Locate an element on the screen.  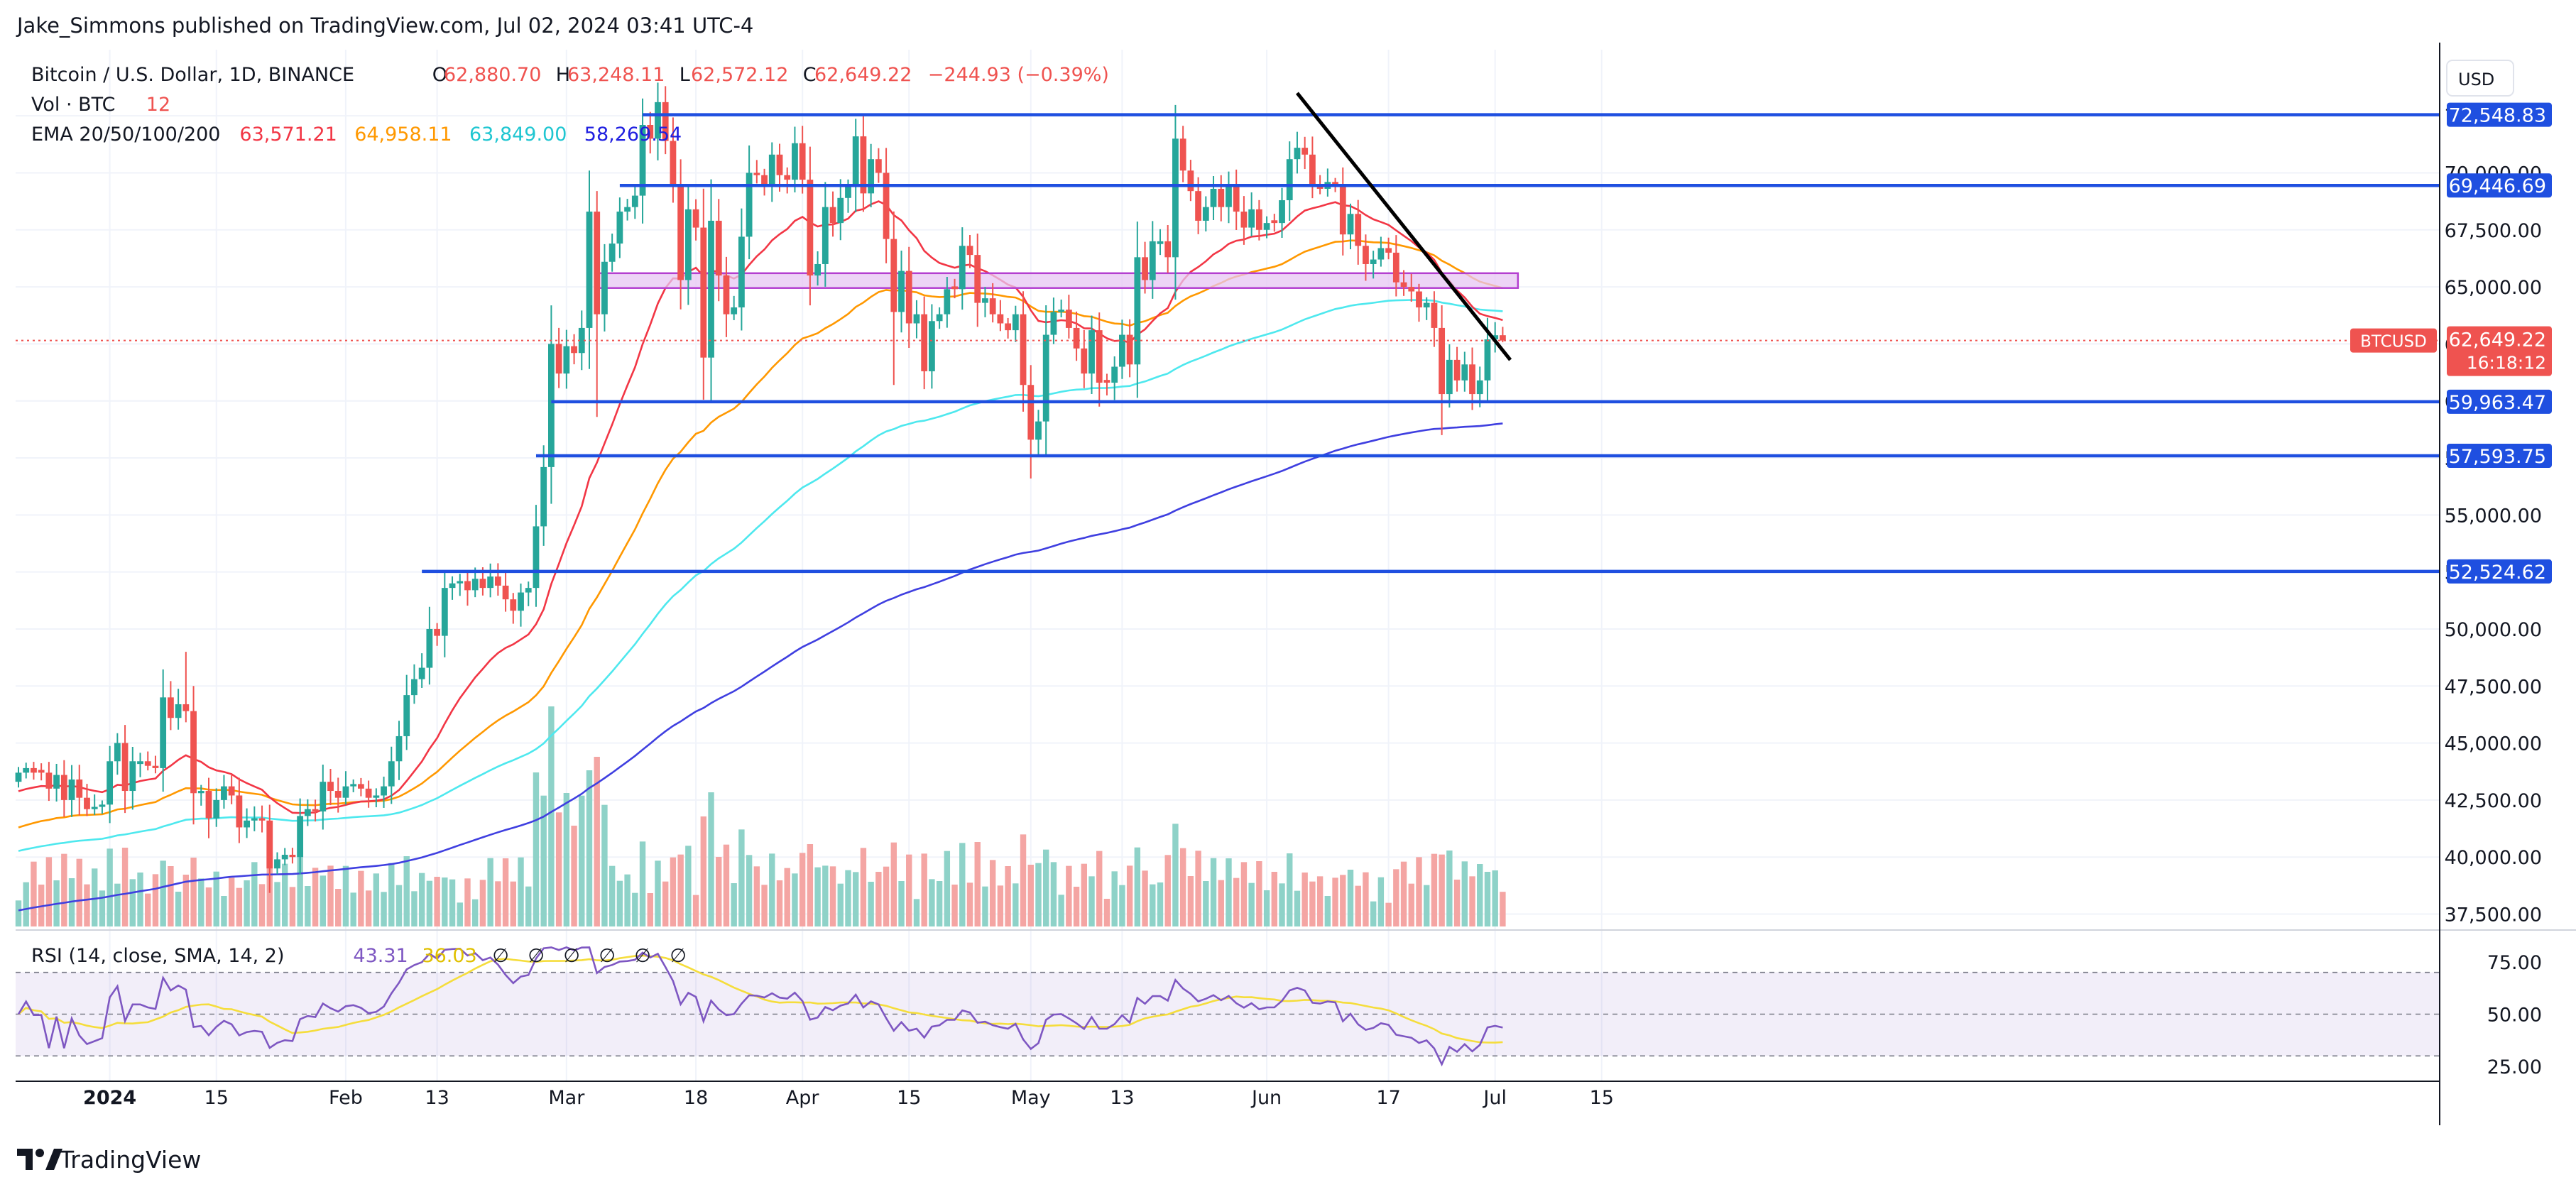
currency-label: USD is located at coordinates (2476, 79).